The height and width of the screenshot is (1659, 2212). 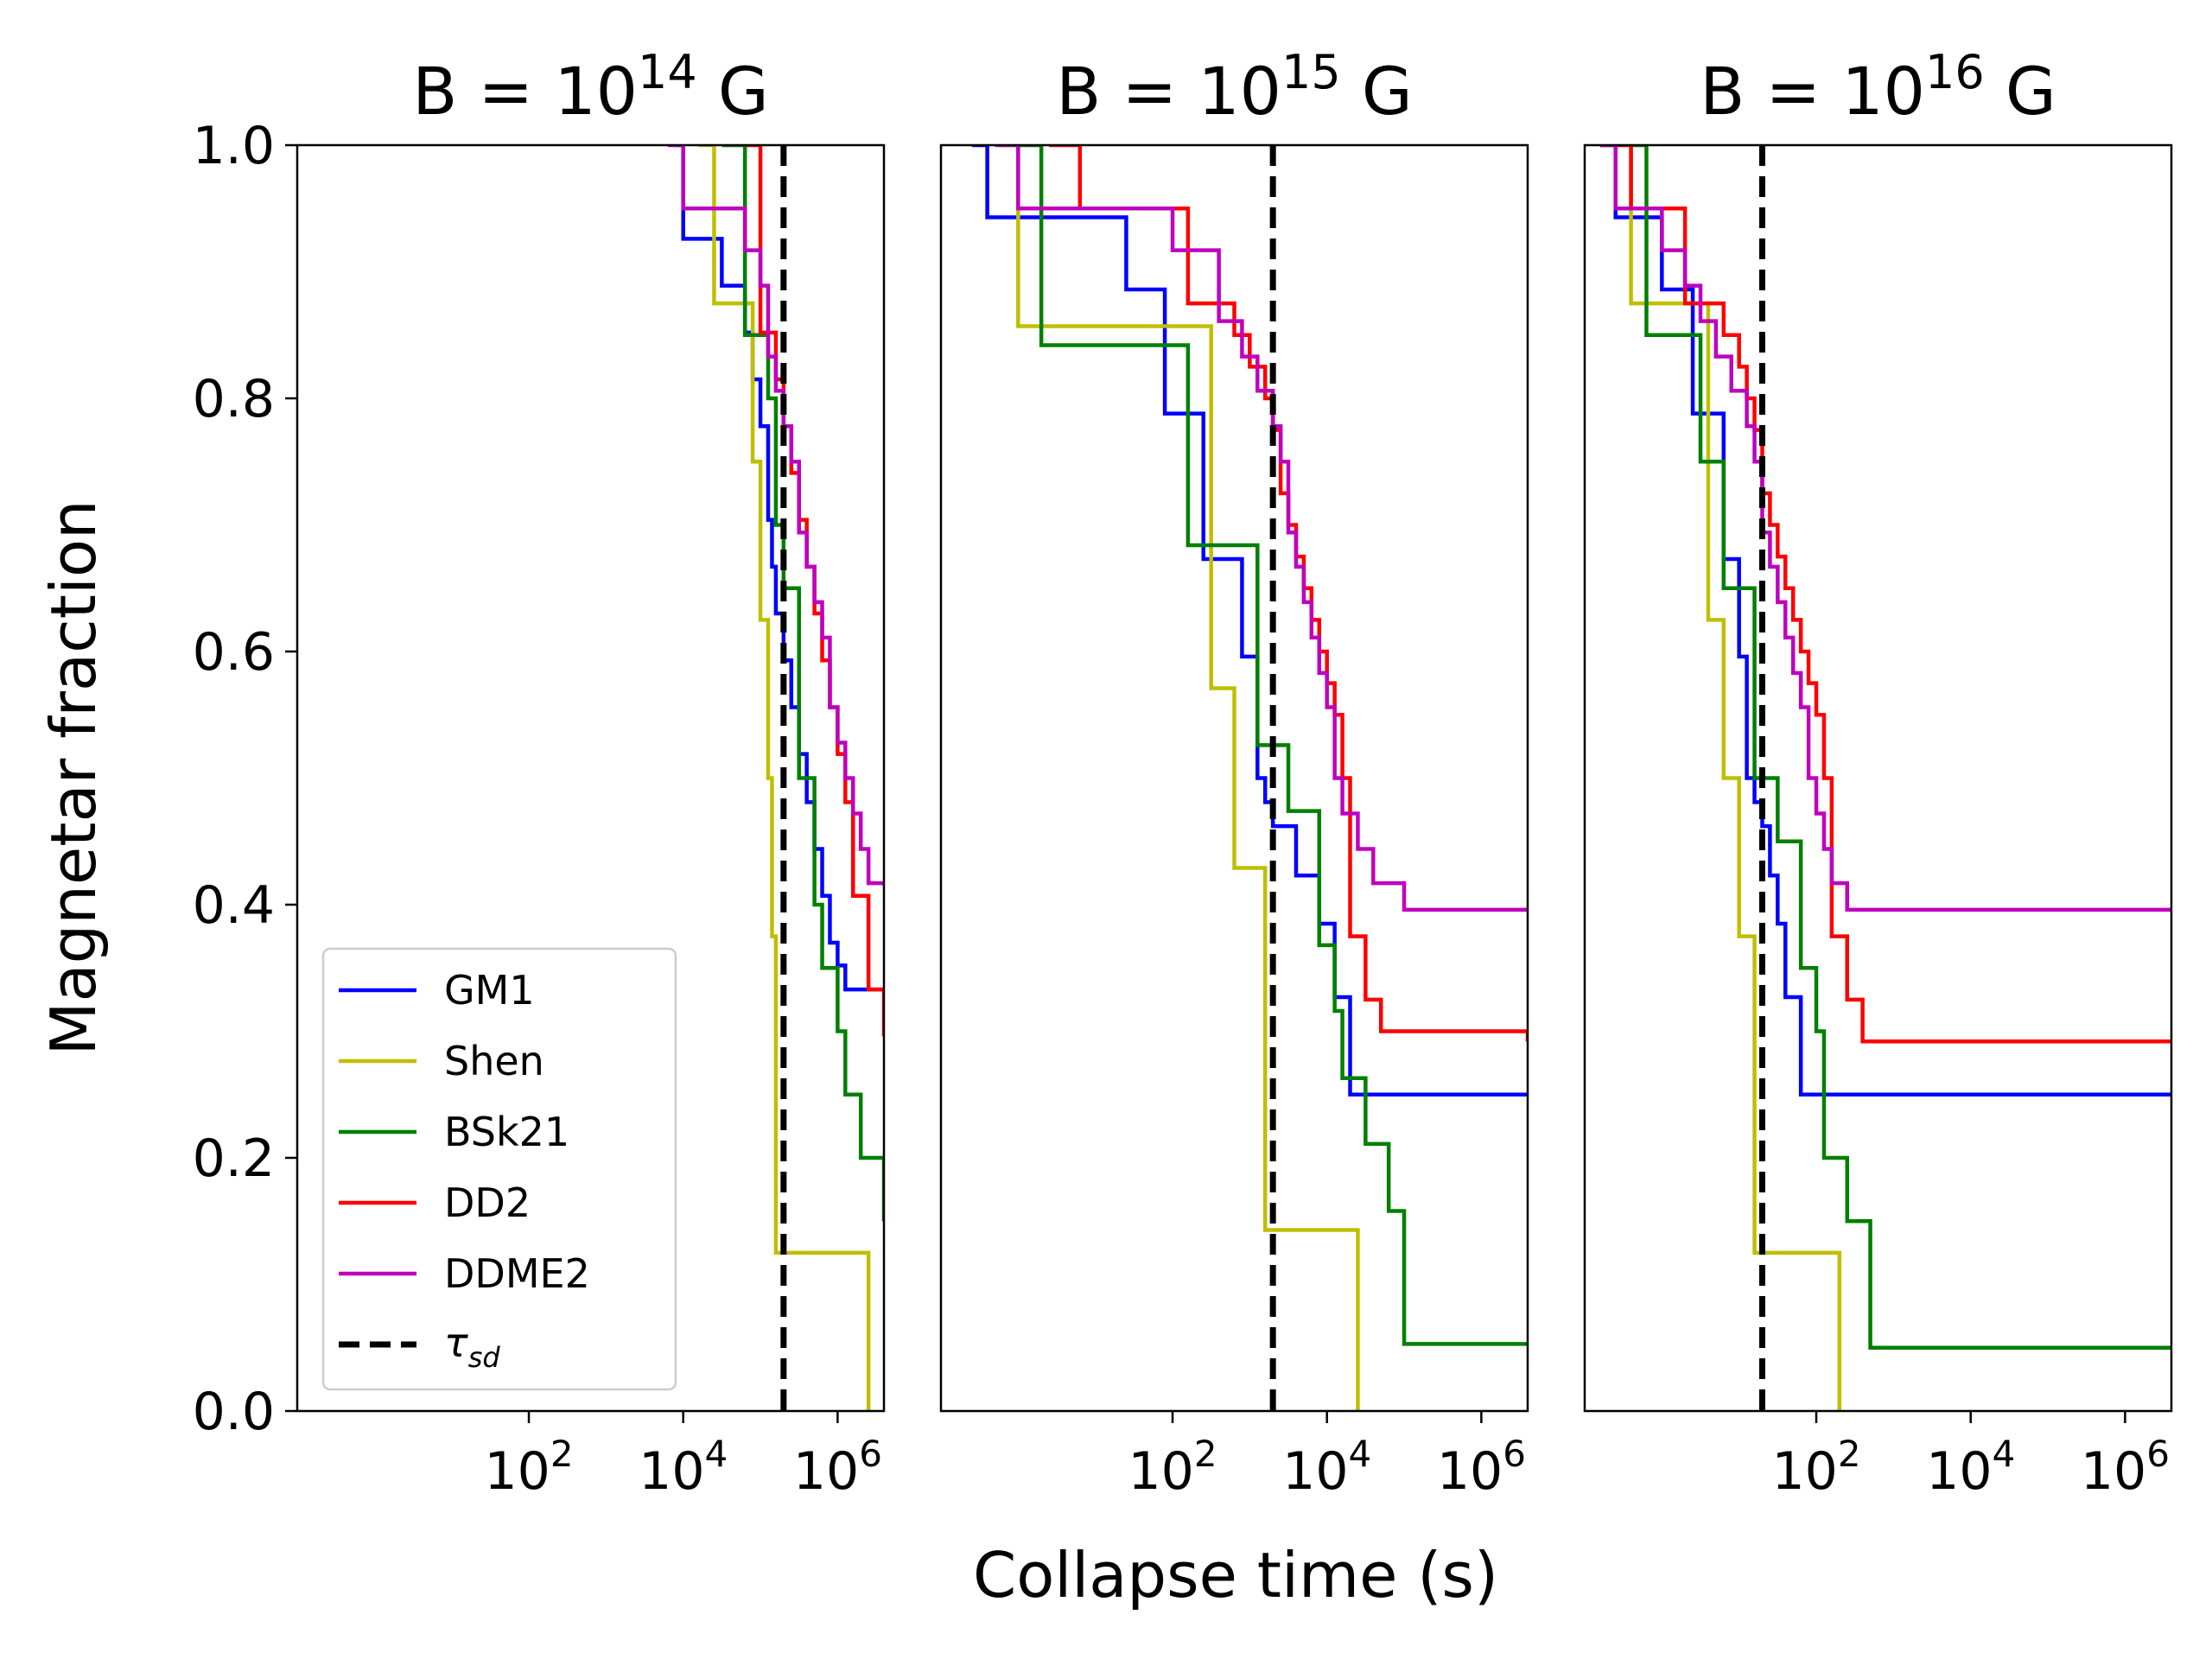 I want to click on series-group, so click(x=775, y=778).